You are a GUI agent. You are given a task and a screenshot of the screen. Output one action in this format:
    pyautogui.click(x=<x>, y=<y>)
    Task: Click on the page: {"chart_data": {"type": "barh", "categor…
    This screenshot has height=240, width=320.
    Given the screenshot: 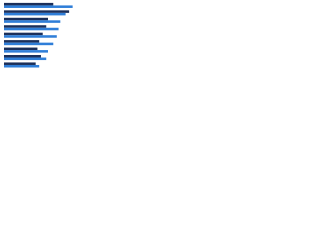 What is the action you would take?
    pyautogui.click(x=50, y=35)
    